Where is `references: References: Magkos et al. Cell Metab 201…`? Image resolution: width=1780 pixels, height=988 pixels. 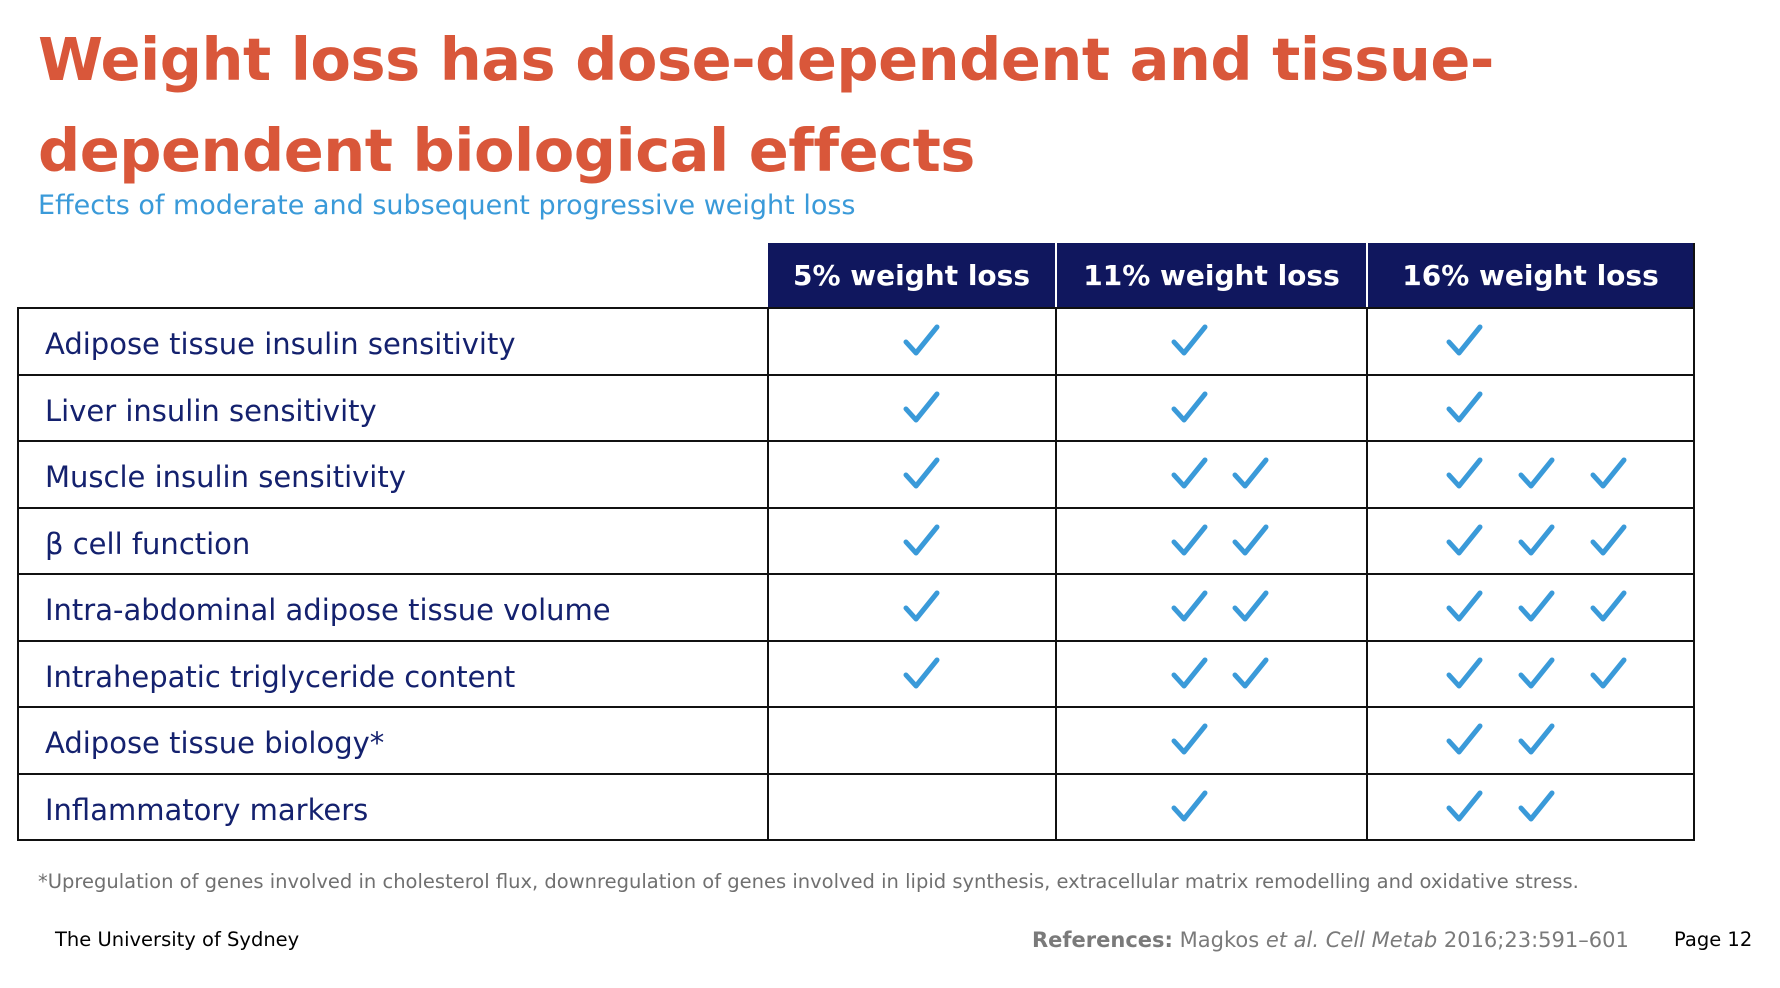
references: References: Magkos et al. Cell Metab 201… is located at coordinates (1330, 940).